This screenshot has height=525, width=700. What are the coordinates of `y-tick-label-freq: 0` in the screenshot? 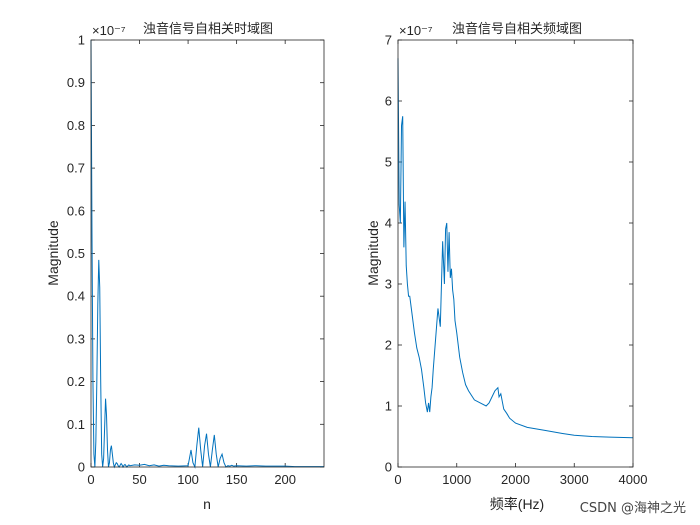 It's located at (388, 467).